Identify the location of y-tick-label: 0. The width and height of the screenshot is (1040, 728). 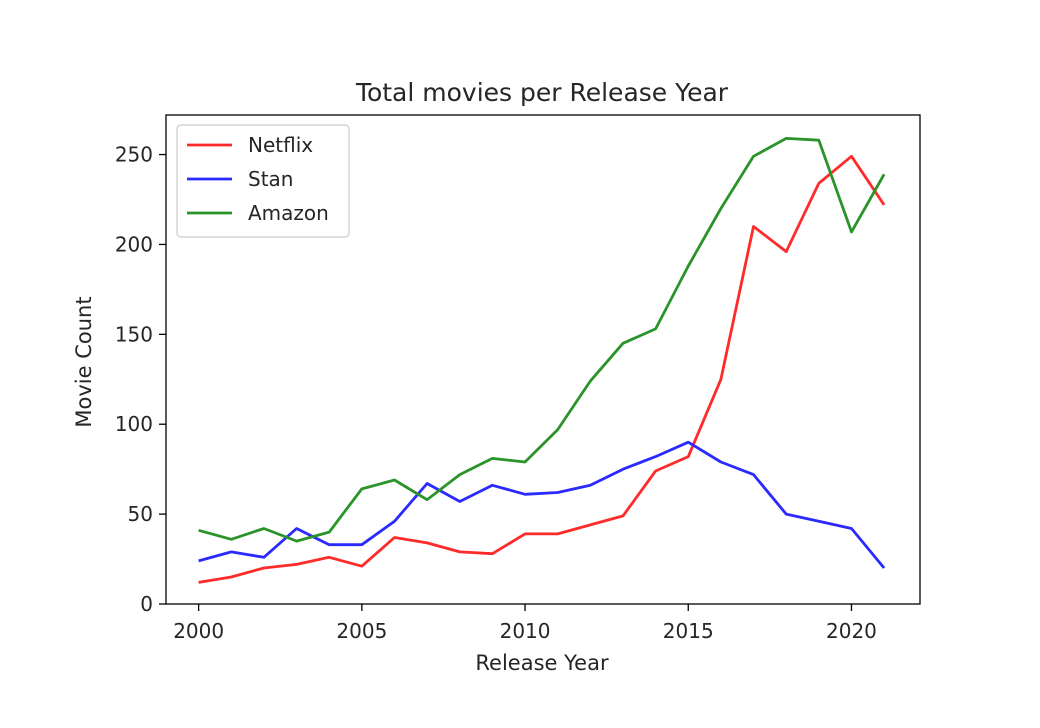
(146, 604).